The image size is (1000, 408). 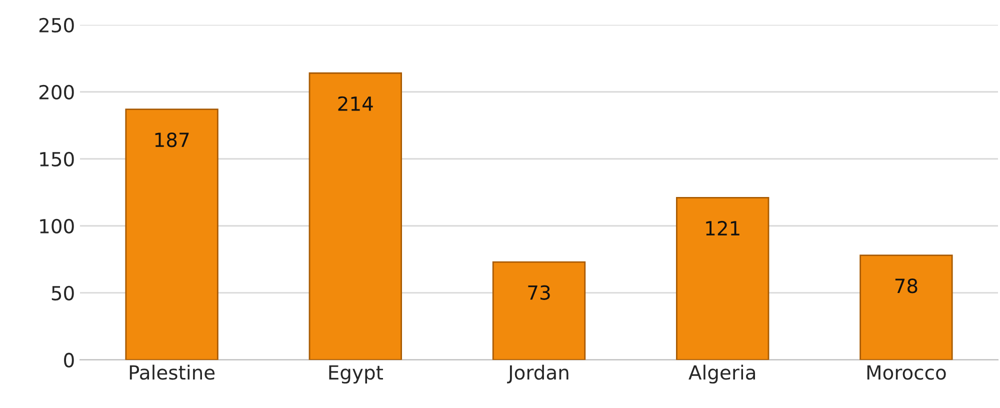 I want to click on y-tick-label: 50, so click(x=63, y=293).